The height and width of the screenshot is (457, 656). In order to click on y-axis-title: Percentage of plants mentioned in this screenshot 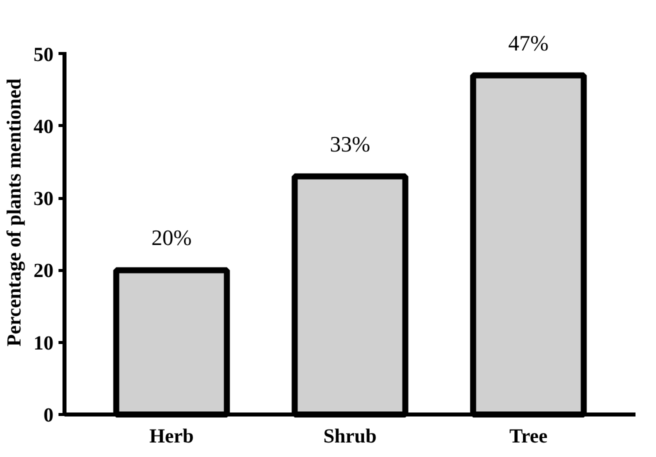, I will do `click(15, 212)`.